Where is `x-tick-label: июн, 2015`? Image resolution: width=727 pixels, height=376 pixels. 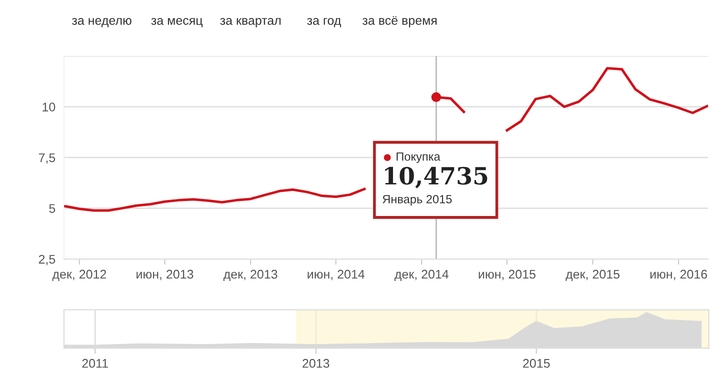
x-tick-label: июн, 2015 is located at coordinates (507, 275).